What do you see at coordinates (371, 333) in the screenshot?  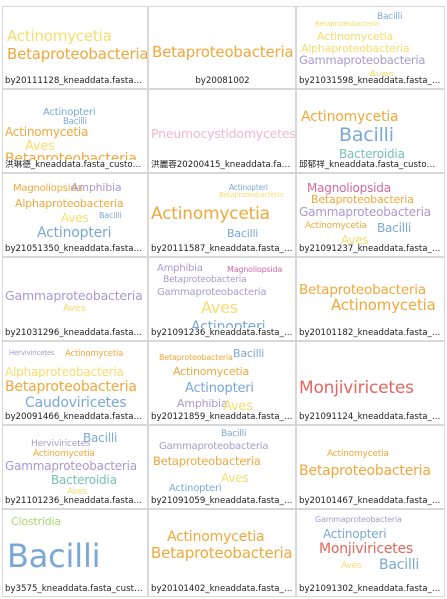 I see `cell-caption: by20101182_kneaddata.fasta_custom.blast` at bounding box center [371, 333].